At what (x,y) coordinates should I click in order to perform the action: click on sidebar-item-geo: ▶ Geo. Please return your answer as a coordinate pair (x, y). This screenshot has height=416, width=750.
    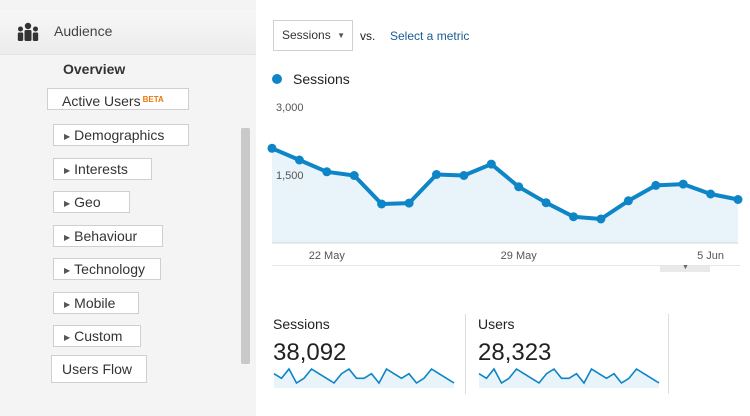
    Looking at the image, I should click on (91, 202).